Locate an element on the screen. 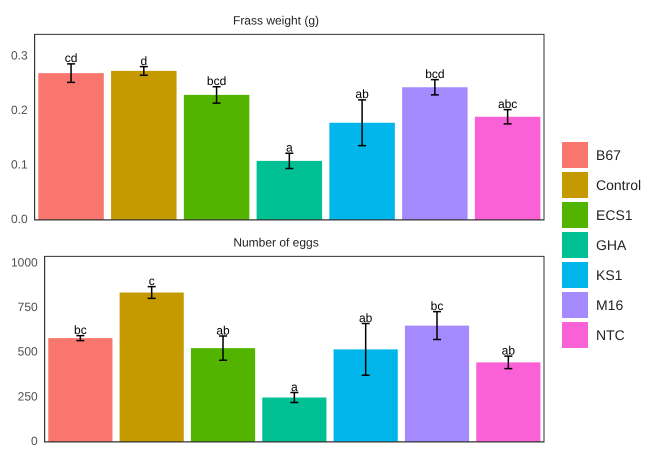 The image size is (657, 457). y-tick-label: 500 is located at coordinates (28, 351).